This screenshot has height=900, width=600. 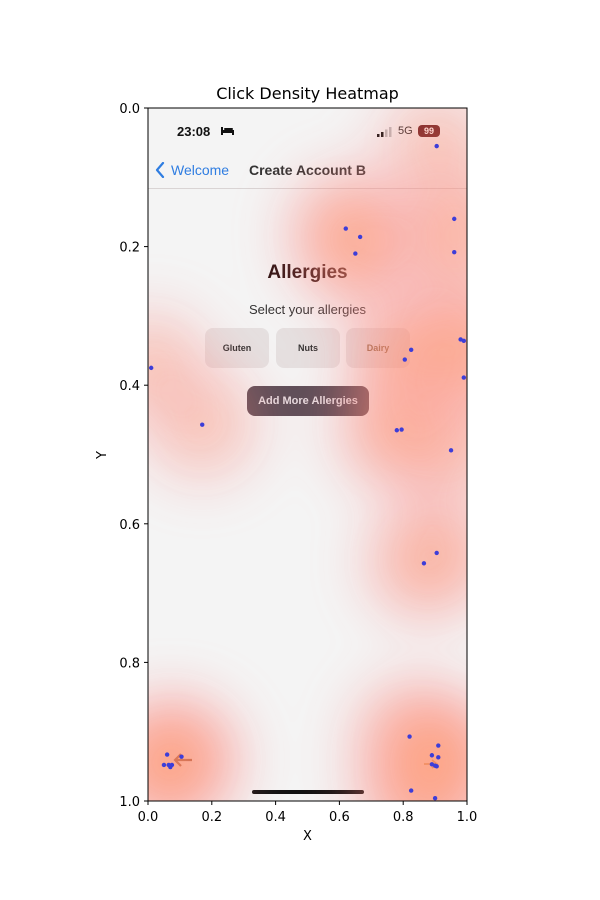 What do you see at coordinates (129, 663) in the screenshot?
I see `y-tick-label: 0.8` at bounding box center [129, 663].